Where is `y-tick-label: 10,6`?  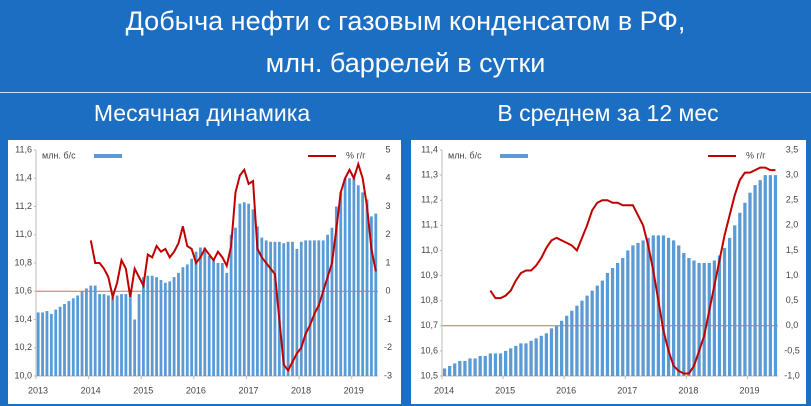 y-tick-label: 10,6 is located at coordinates (23, 291).